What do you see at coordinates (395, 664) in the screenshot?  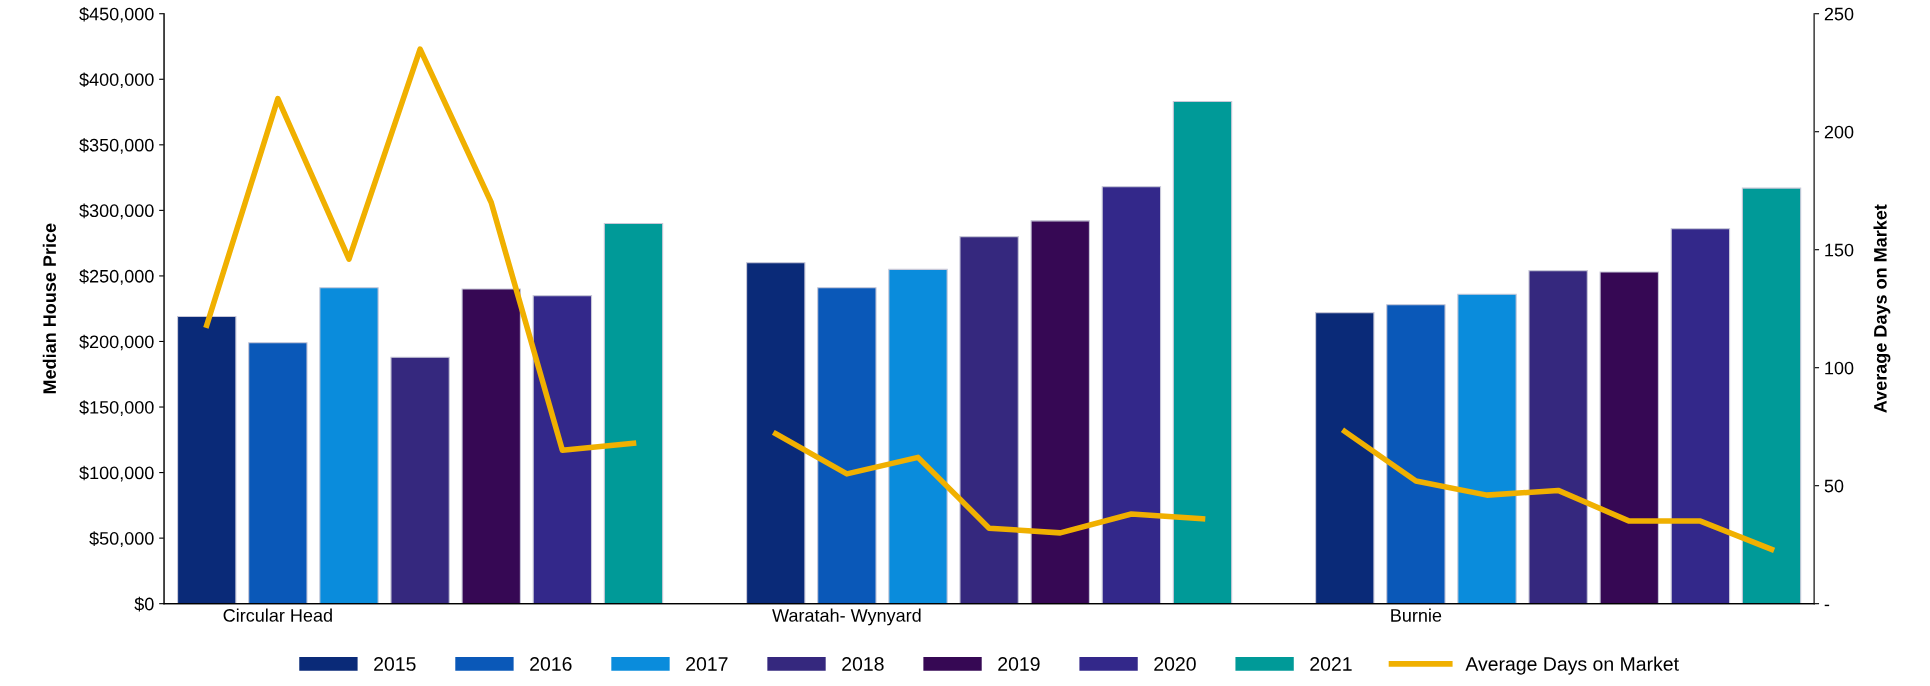 I see `legend-label: 2015` at bounding box center [395, 664].